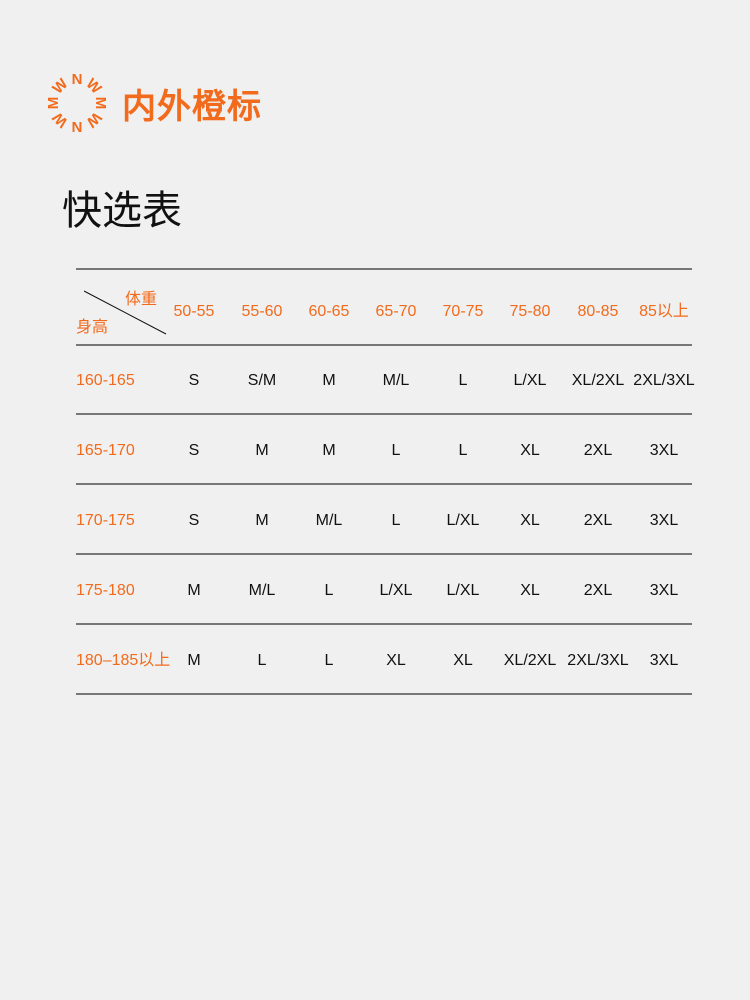  I want to click on column-header: 55-60, so click(262, 311).